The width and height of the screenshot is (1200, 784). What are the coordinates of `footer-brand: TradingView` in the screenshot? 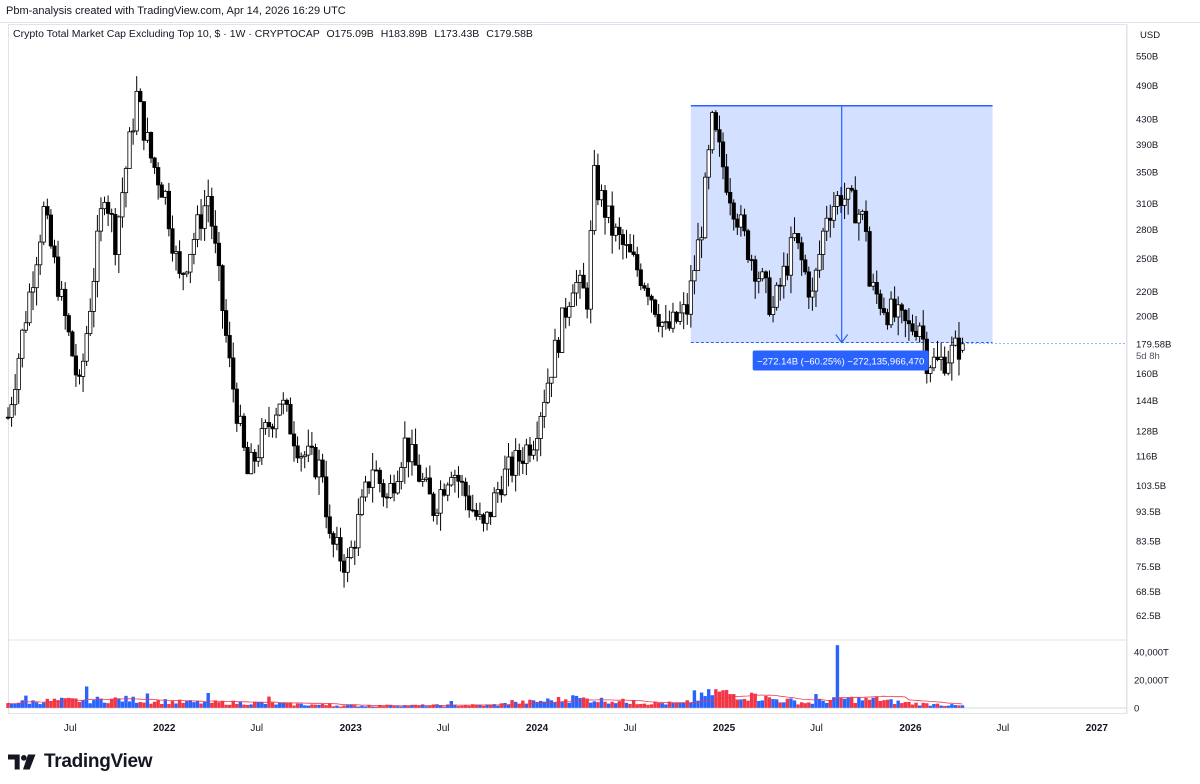 It's located at (80, 762).